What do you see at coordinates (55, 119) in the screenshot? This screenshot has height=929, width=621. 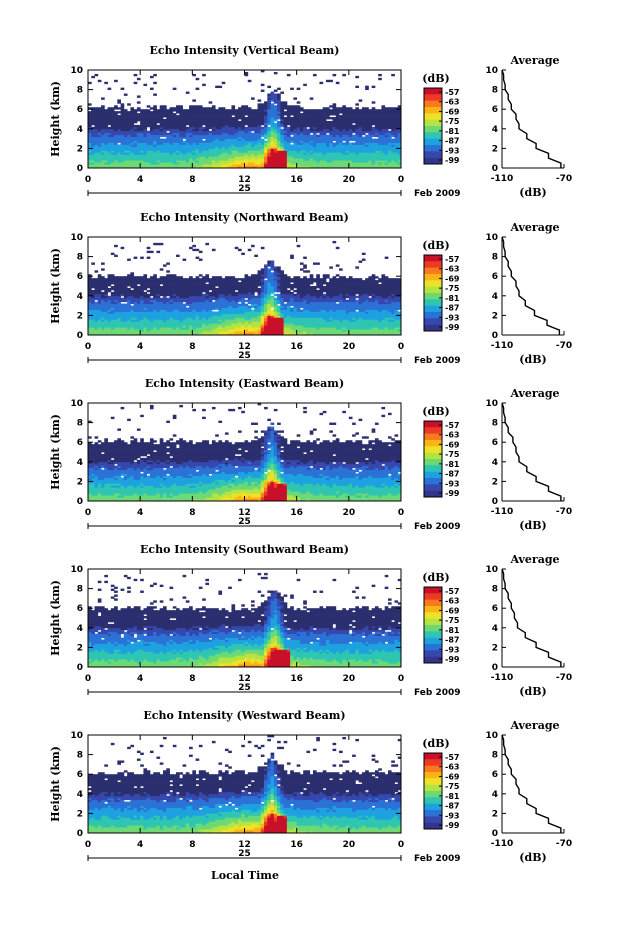 I see `y-axis-label: Height (km)` at bounding box center [55, 119].